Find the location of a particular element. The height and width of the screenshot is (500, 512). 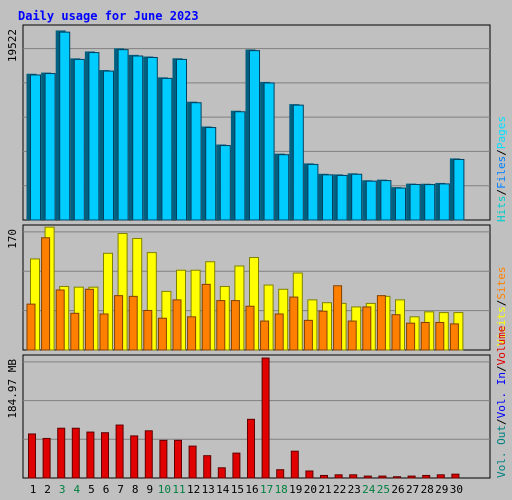

x-tick-label: 10 is located at coordinates (164, 489).